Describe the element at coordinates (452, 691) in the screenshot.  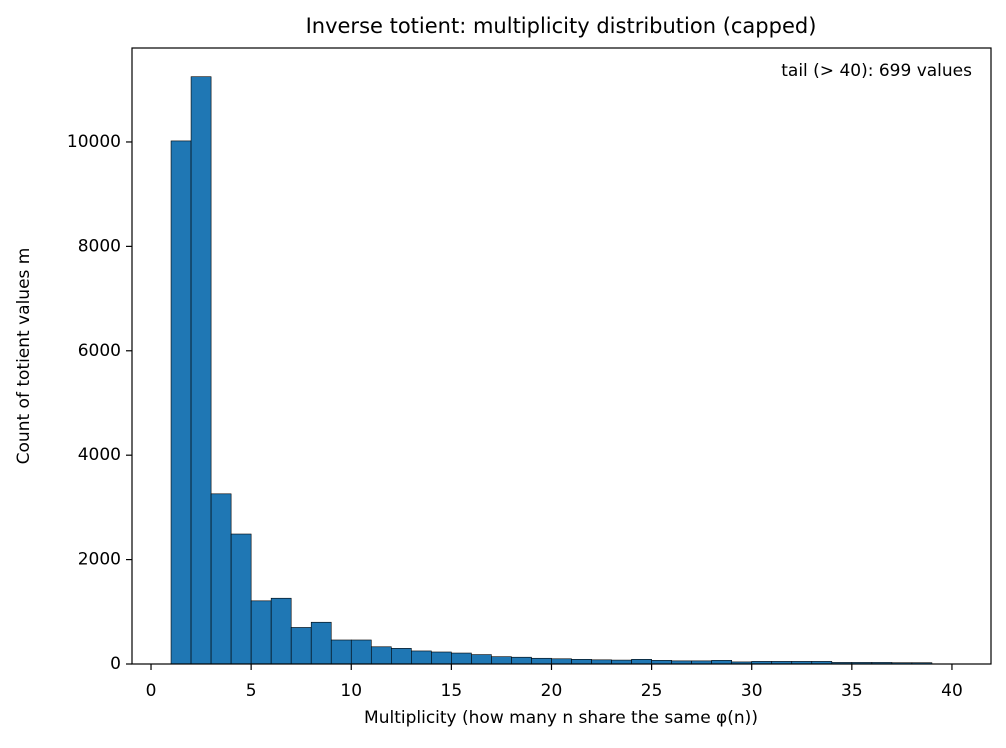
I see `x-tick-label: 15` at that location.